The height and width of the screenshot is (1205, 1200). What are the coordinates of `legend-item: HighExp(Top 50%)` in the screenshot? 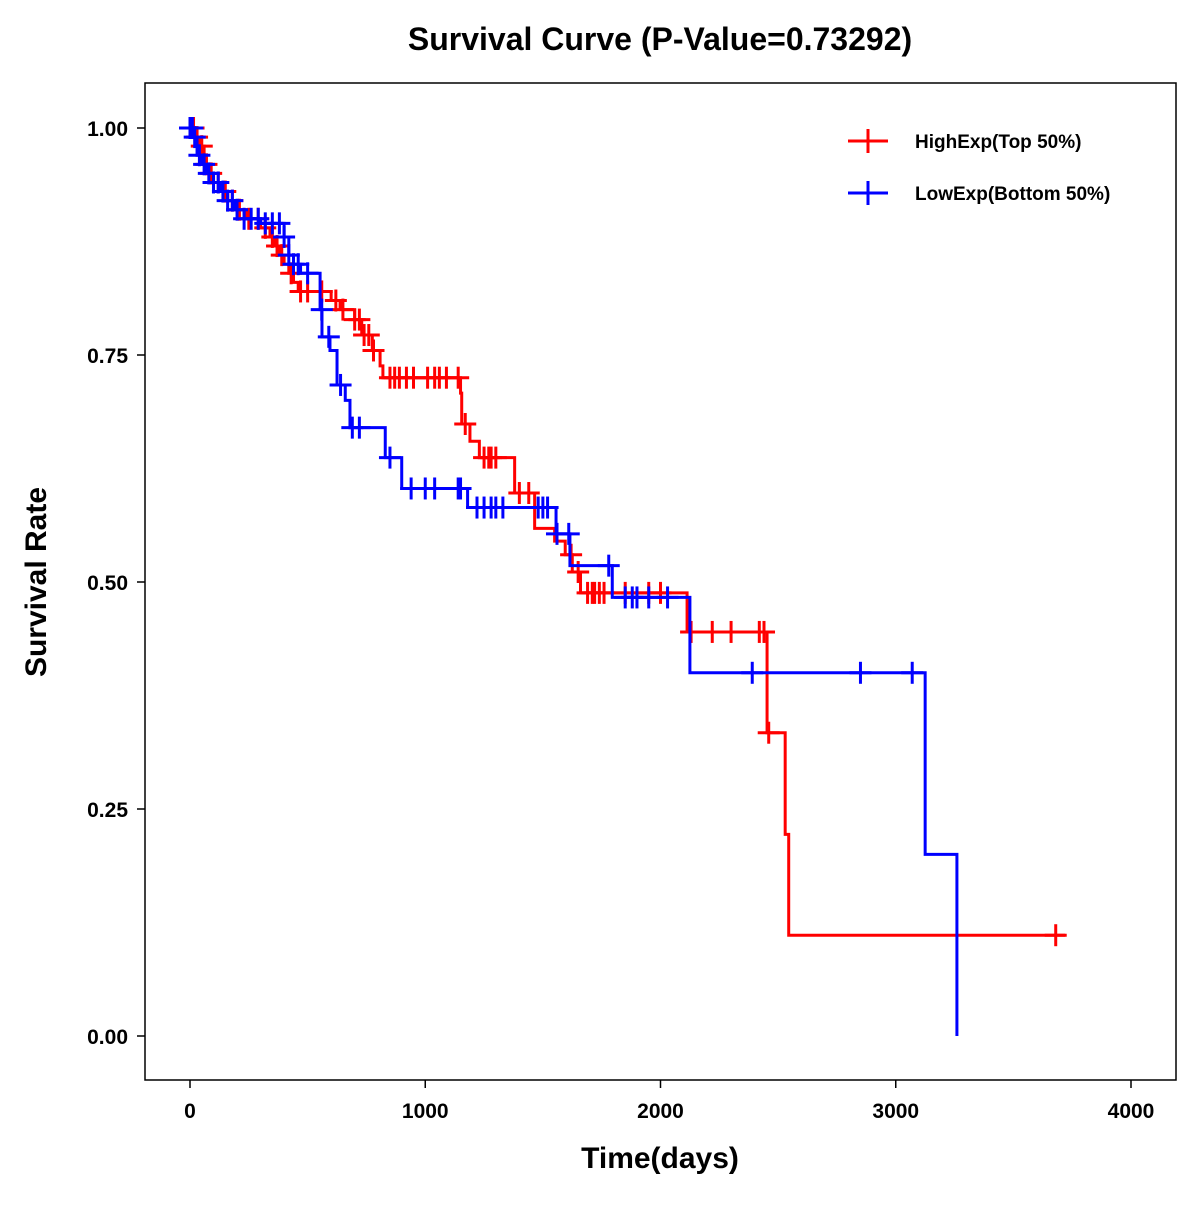 It's located at (964, 141).